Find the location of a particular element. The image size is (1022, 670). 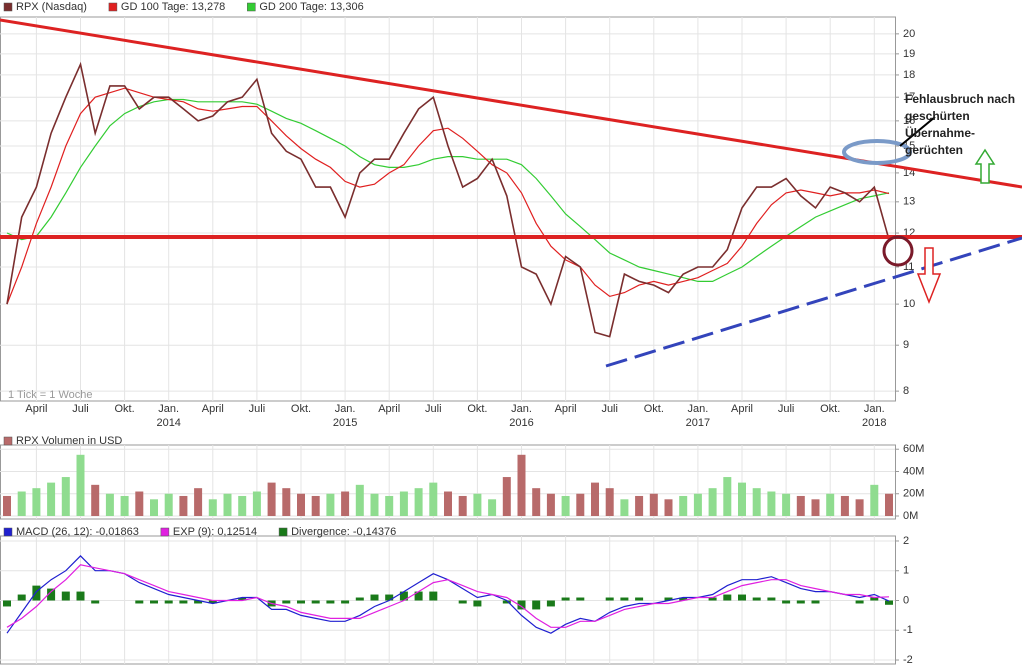

legend-label: MACD (26, 12): -0,01863 is located at coordinates (77, 532).